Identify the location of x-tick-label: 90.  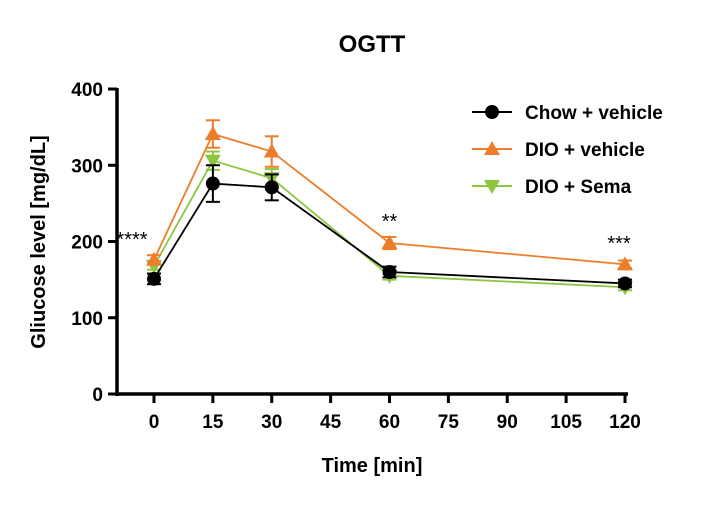
(507, 422).